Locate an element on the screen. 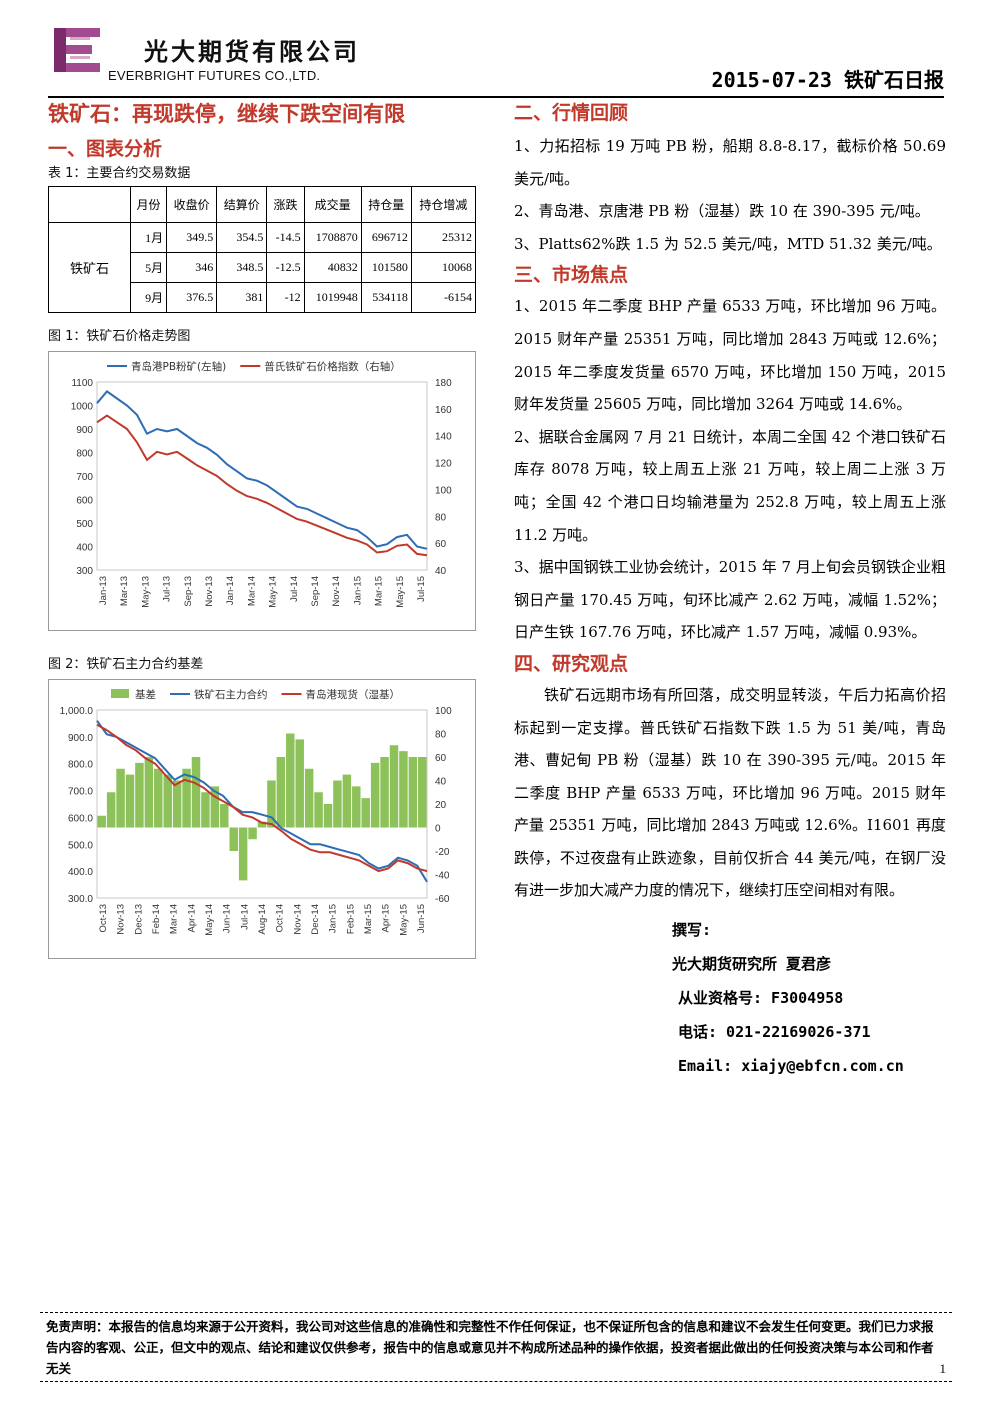 The image size is (992, 1403). x-tick-label: Jul-13 is located at coordinates (167, 589).